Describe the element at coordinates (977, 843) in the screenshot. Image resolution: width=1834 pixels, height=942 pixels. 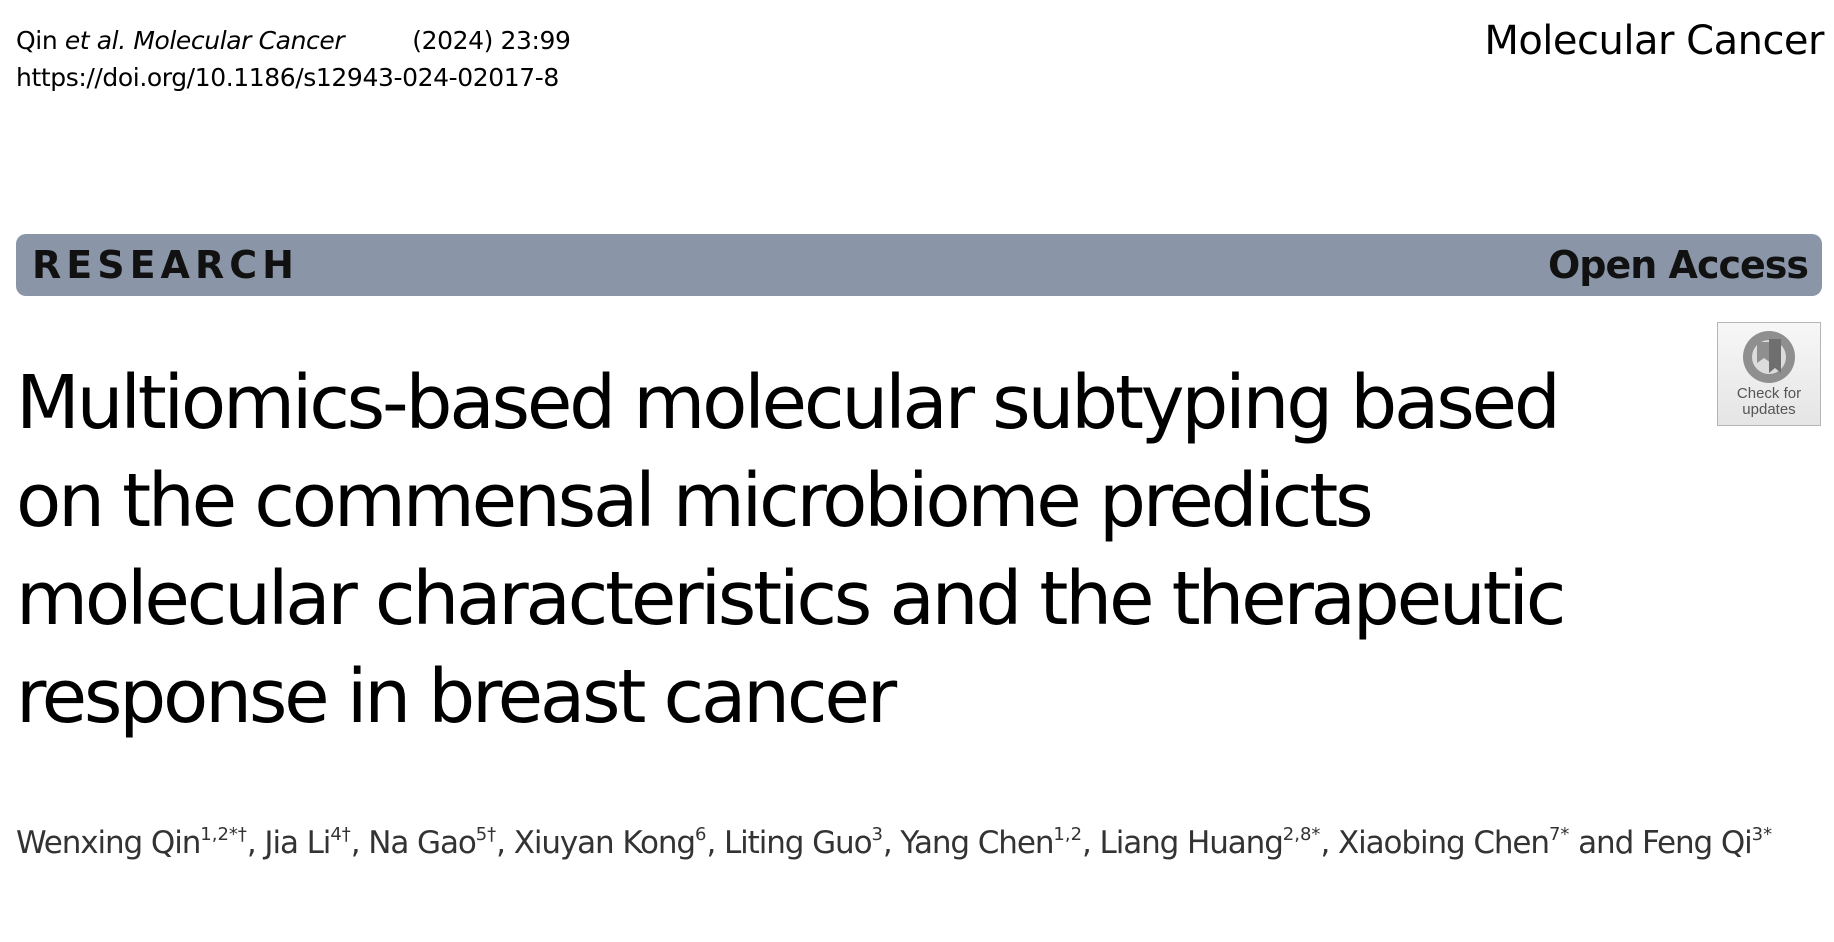
I see `author-name: Yang Chen` at that location.